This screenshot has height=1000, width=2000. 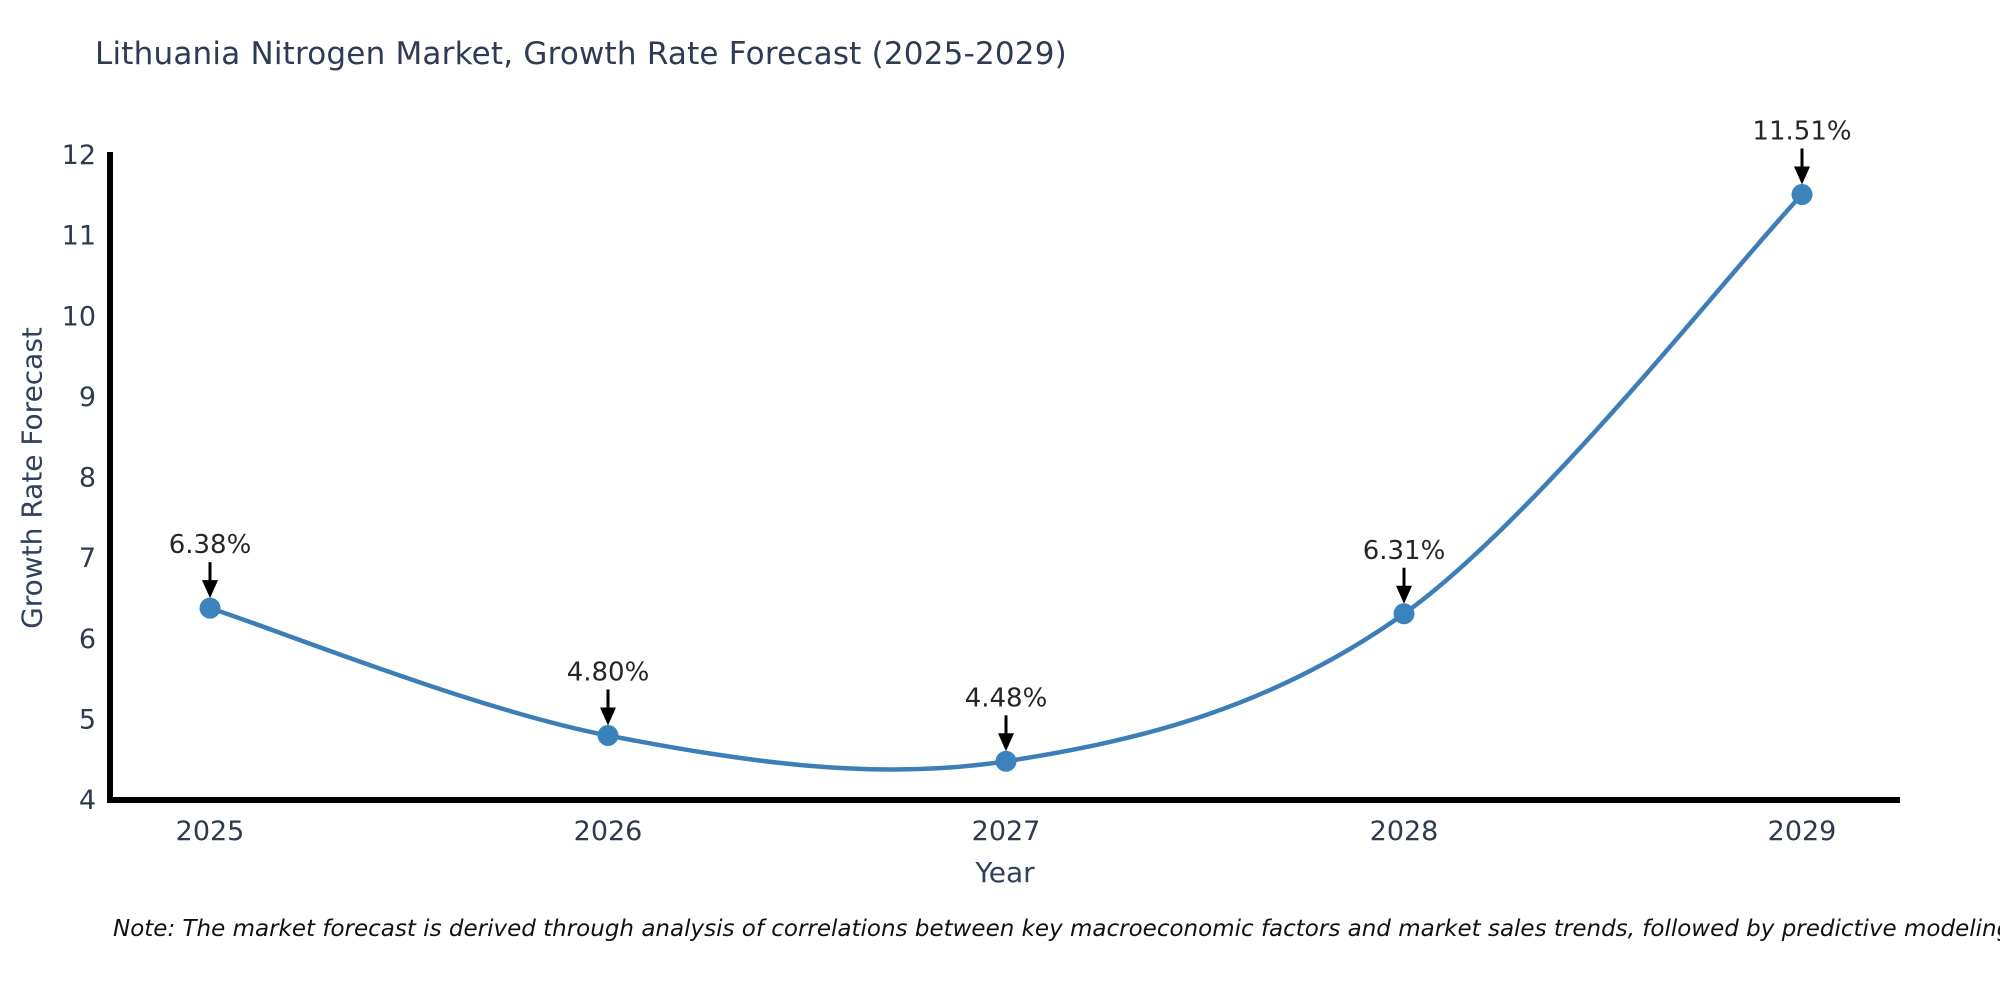 What do you see at coordinates (87, 800) in the screenshot?
I see `y-tick-label: 4` at bounding box center [87, 800].